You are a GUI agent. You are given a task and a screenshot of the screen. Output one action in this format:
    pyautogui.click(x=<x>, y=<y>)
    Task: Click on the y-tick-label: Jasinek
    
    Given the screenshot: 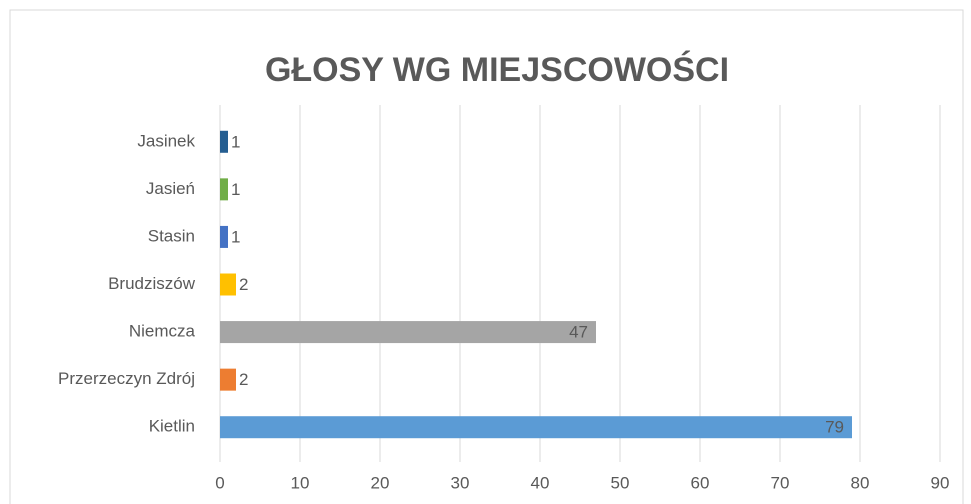 What is the action you would take?
    pyautogui.click(x=166, y=140)
    